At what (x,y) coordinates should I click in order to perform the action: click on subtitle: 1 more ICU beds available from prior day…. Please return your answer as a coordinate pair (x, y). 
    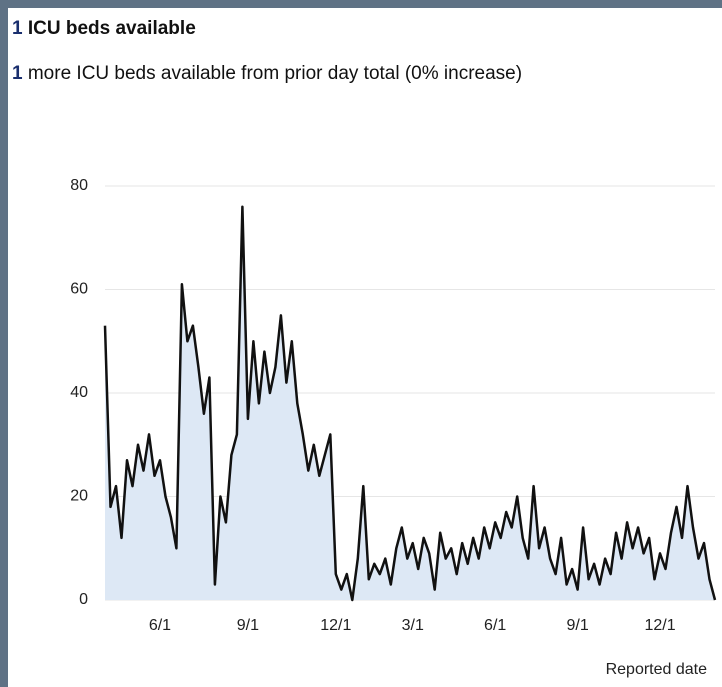
    Looking at the image, I should click on (267, 74).